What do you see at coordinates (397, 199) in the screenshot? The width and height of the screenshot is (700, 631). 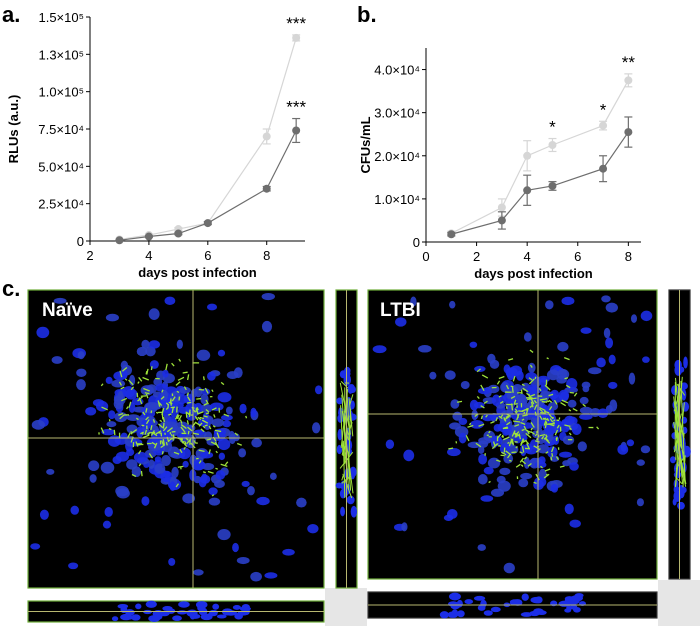 I see `y-tick-label: 1.0×10⁴` at bounding box center [397, 199].